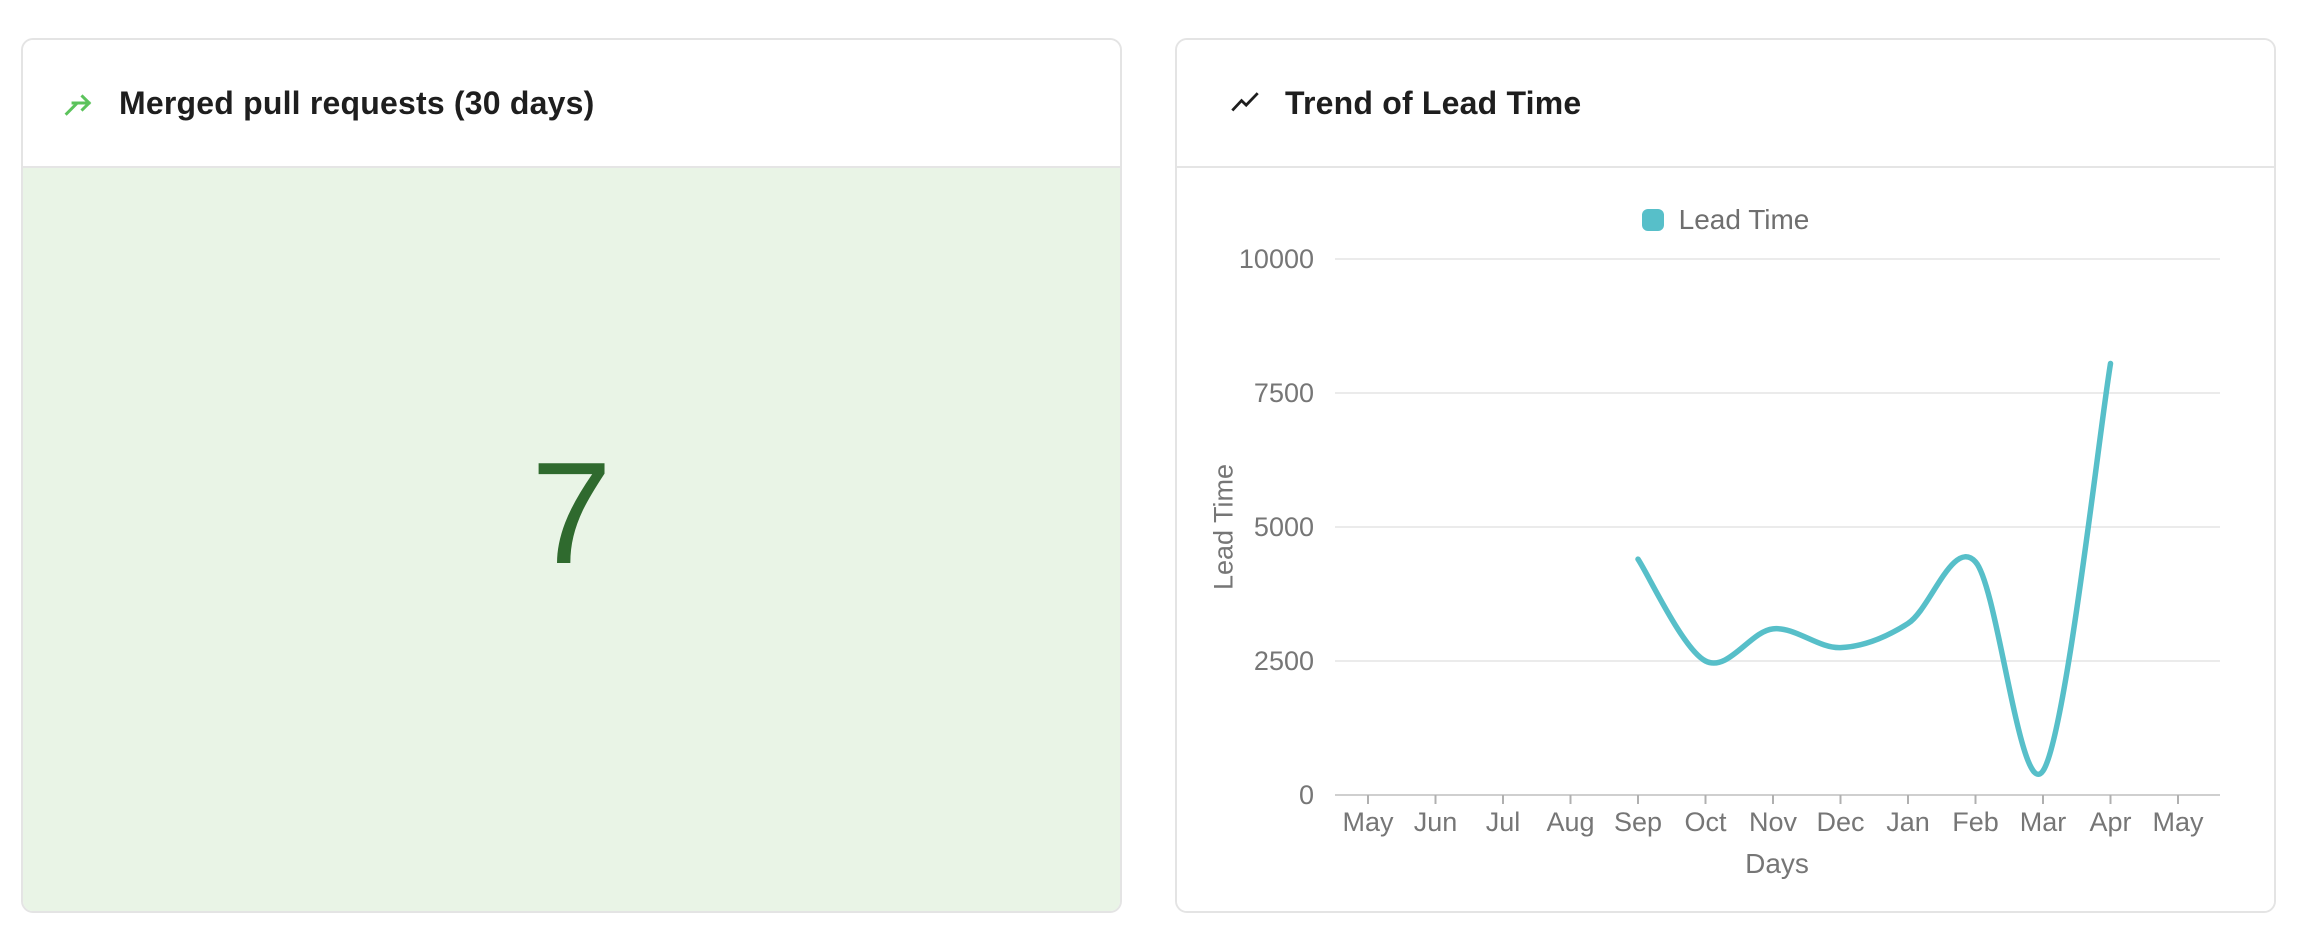 This screenshot has height=948, width=2308. What do you see at coordinates (1276, 259) in the screenshot?
I see `svg-text: 10000` at bounding box center [1276, 259].